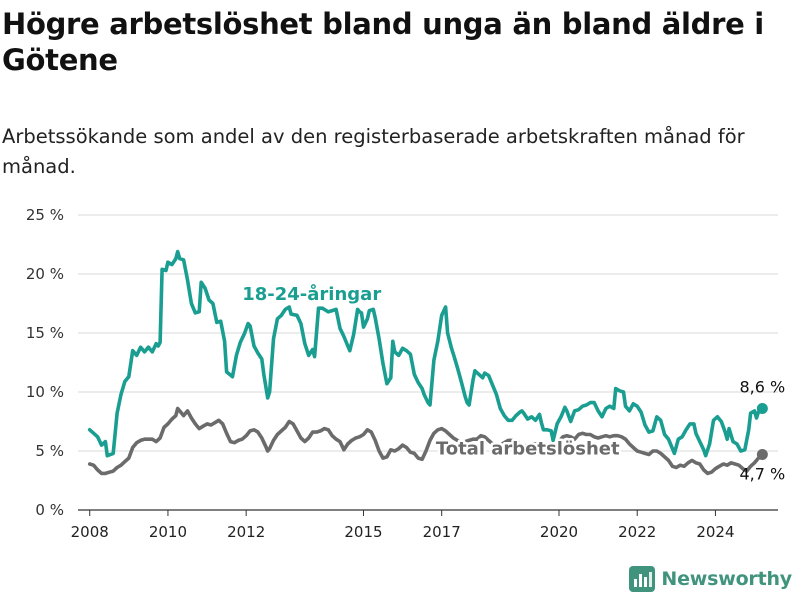 This screenshot has width=800, height=600. What do you see at coordinates (426, 441) in the screenshot?
I see `series-line` at bounding box center [426, 441].